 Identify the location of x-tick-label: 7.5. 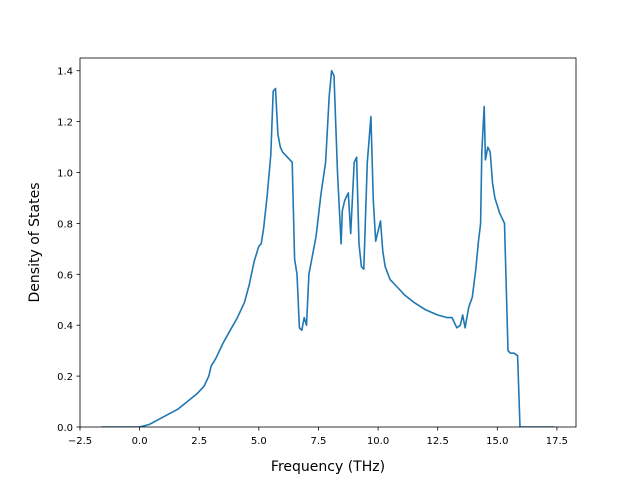
(319, 441).